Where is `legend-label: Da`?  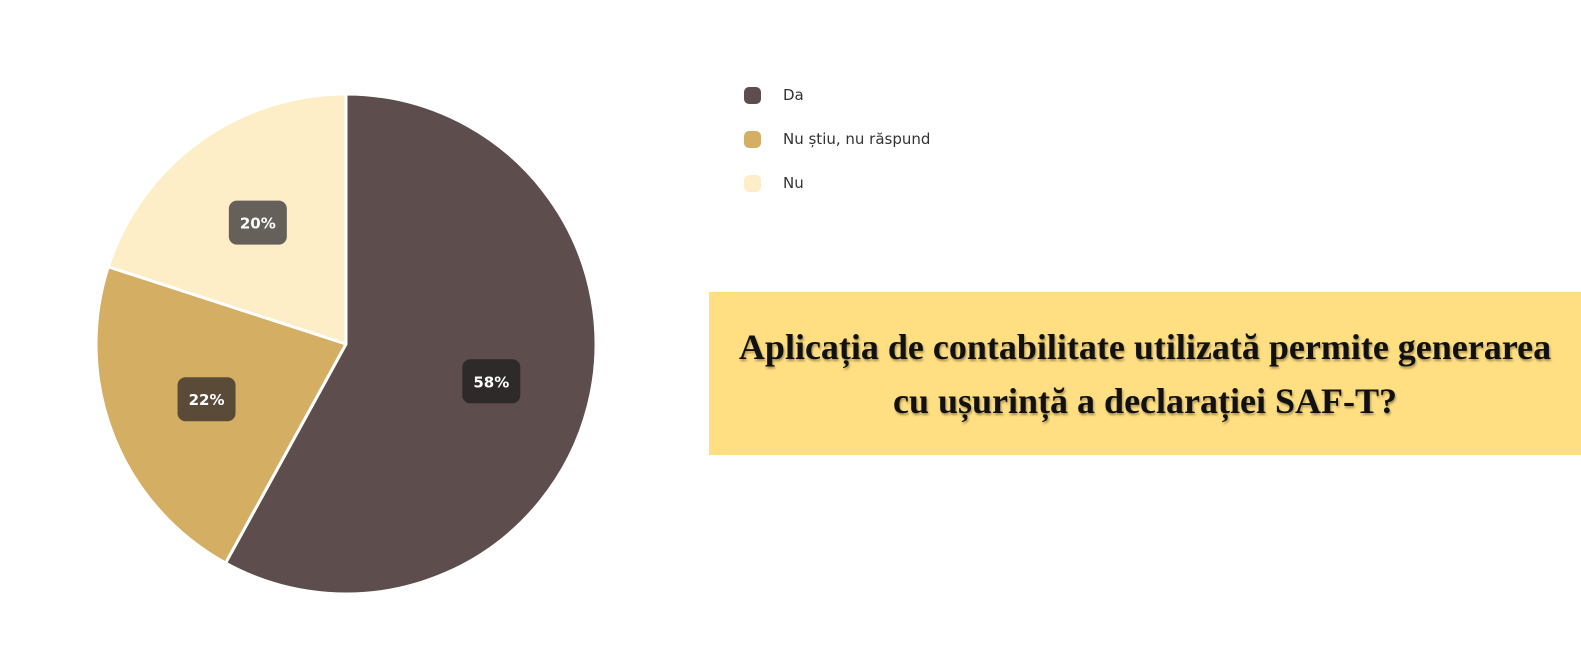 legend-label: Da is located at coordinates (793, 95).